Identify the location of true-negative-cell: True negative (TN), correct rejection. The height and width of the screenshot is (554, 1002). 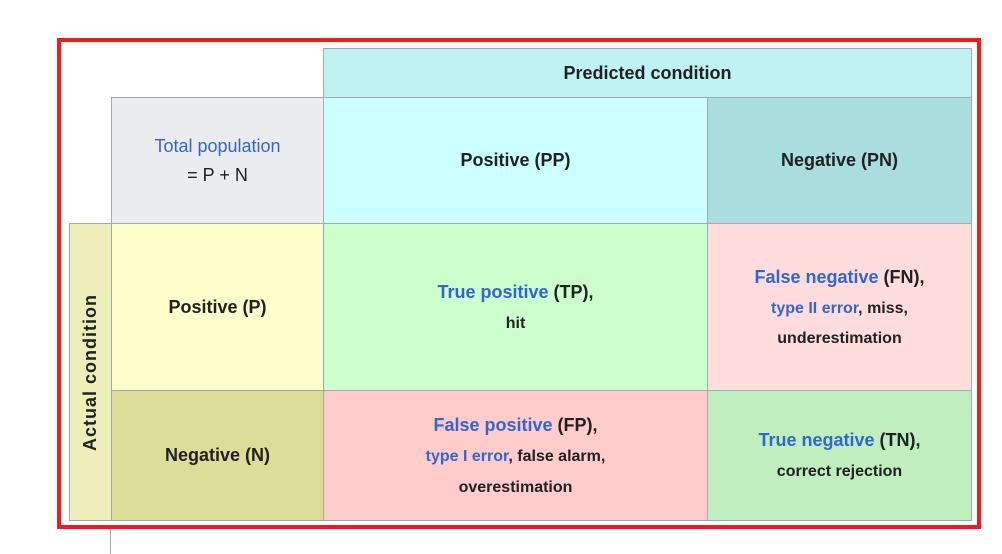
(839, 455).